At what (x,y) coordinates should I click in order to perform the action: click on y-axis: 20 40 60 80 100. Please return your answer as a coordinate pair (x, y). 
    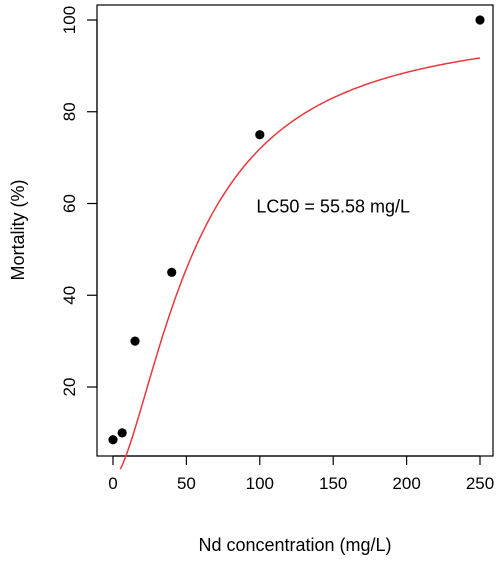
    Looking at the image, I should click on (79, 201).